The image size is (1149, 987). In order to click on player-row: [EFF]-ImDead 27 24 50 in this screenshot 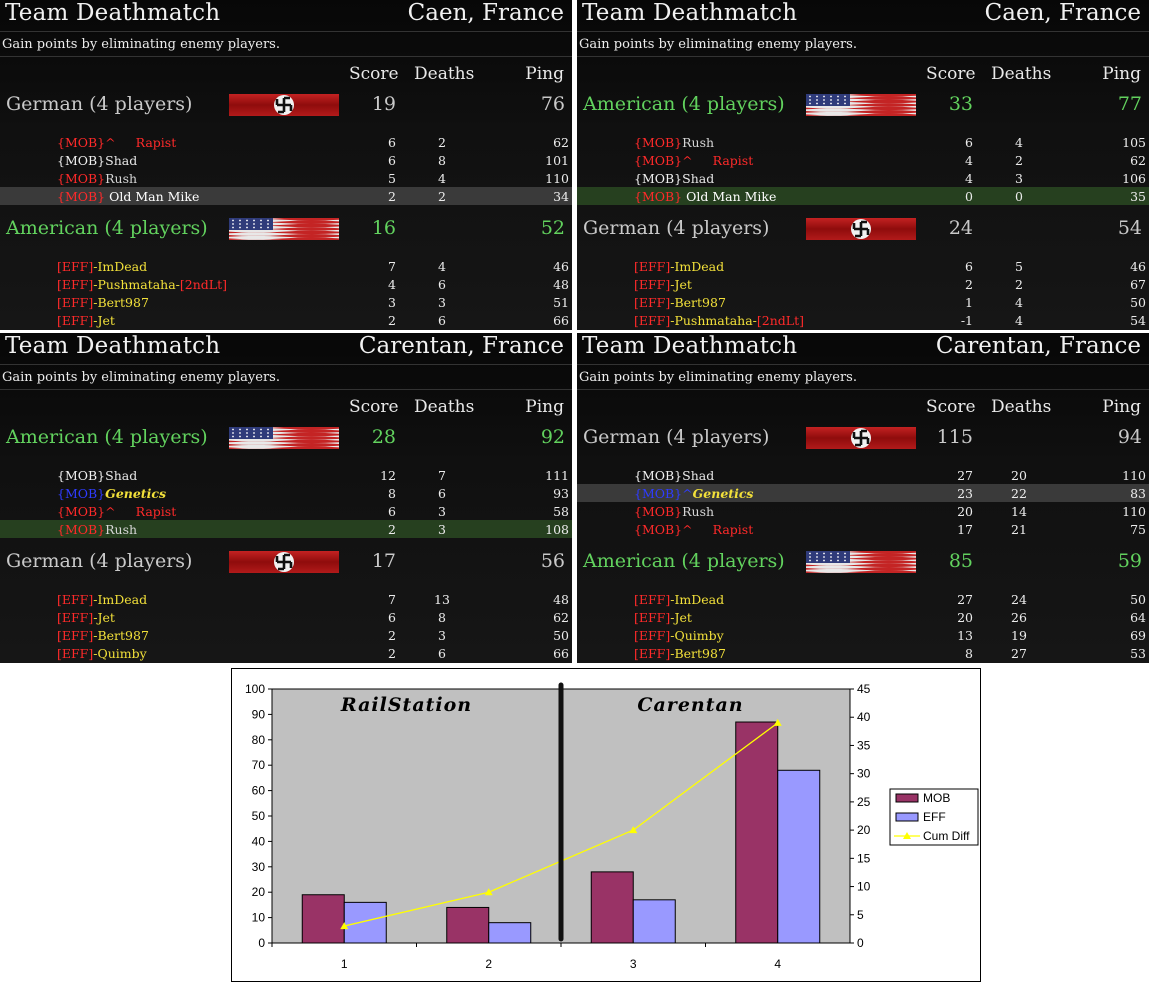, I will do `click(863, 599)`.